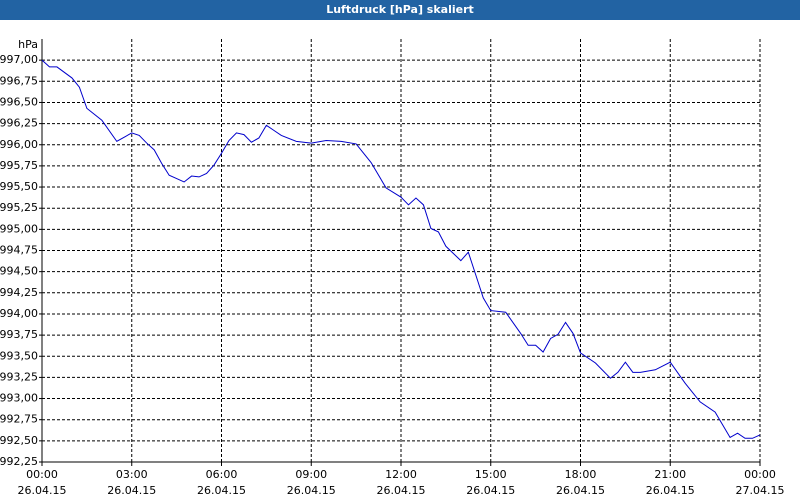 This screenshot has width=800, height=500. I want to click on x-tick-label: 06:00, so click(222, 474).